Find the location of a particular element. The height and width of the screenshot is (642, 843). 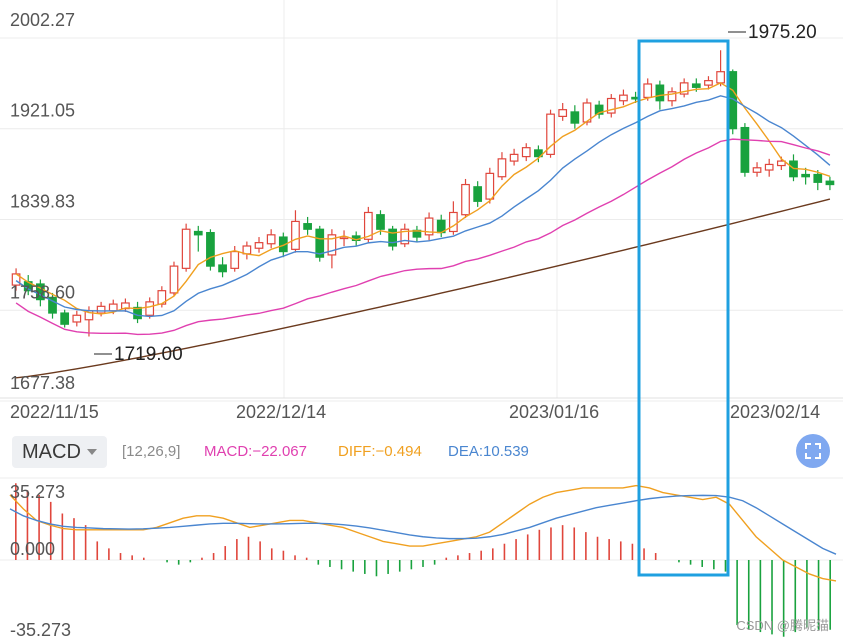

macd-lines is located at coordinates (423, 533).